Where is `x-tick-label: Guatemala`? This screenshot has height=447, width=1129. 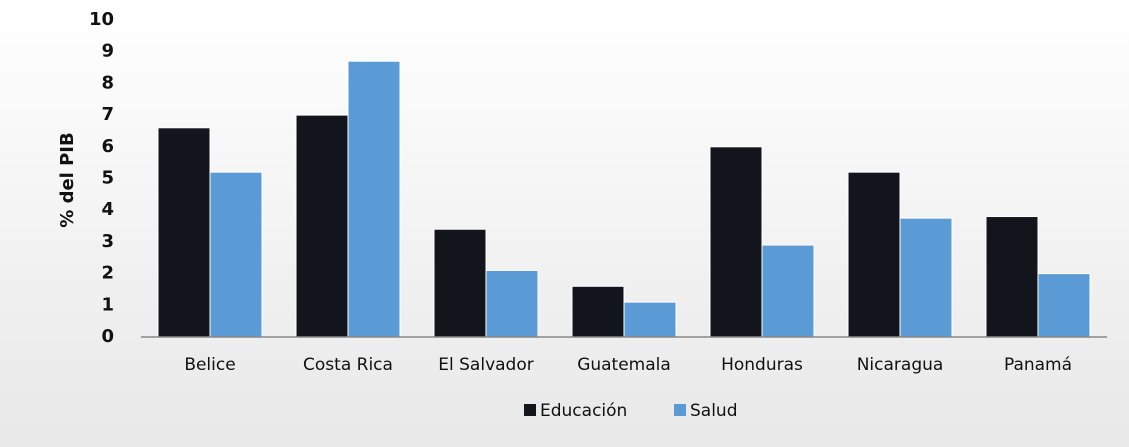
x-tick-label: Guatemala is located at coordinates (624, 365).